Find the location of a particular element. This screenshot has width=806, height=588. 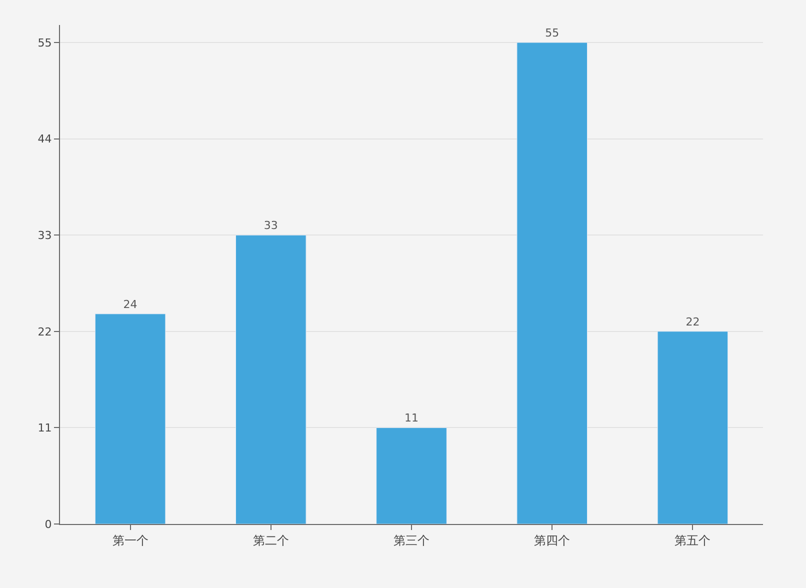

data-label: 55 is located at coordinates (552, 33).